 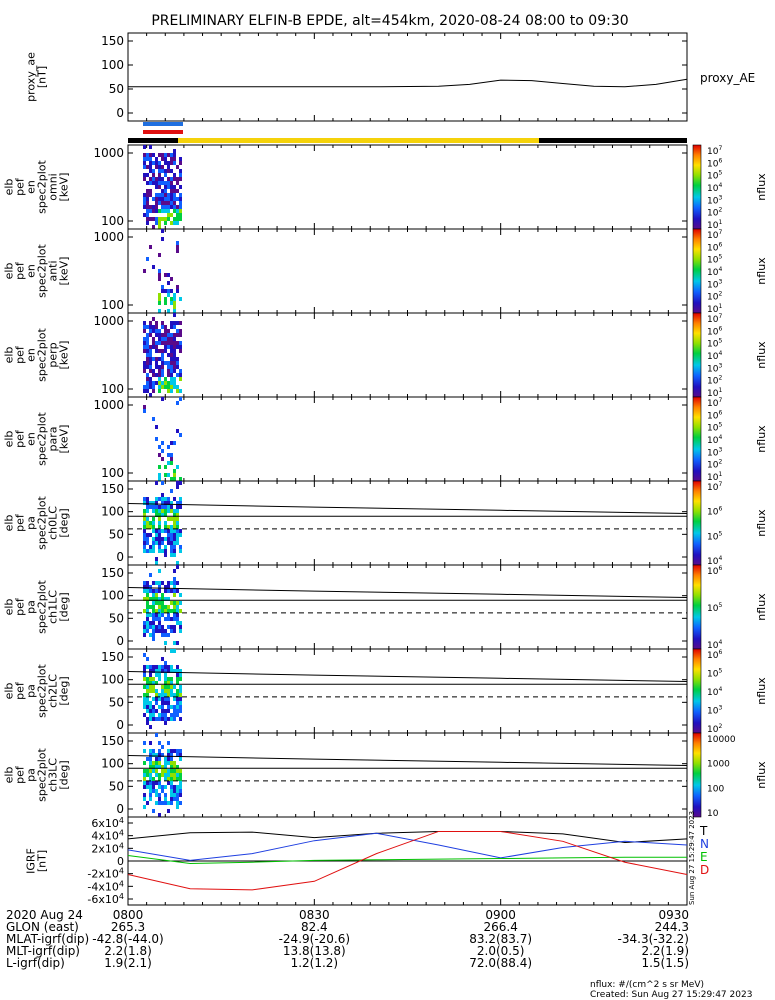 What do you see at coordinates (407, 439) in the screenshot?
I see `panel-frame` at bounding box center [407, 439].